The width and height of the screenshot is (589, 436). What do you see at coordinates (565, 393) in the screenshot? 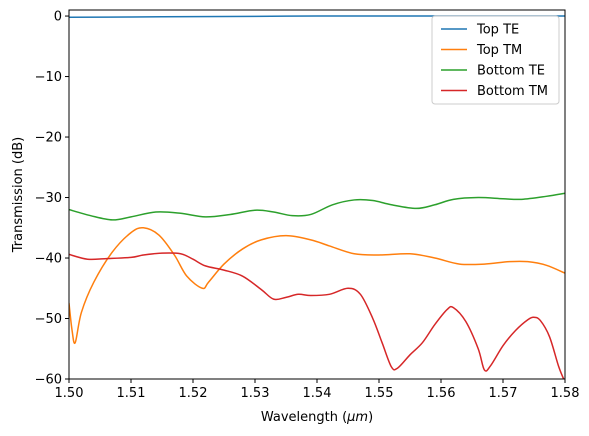
I see `x-tick-label: 1.58` at bounding box center [565, 393].